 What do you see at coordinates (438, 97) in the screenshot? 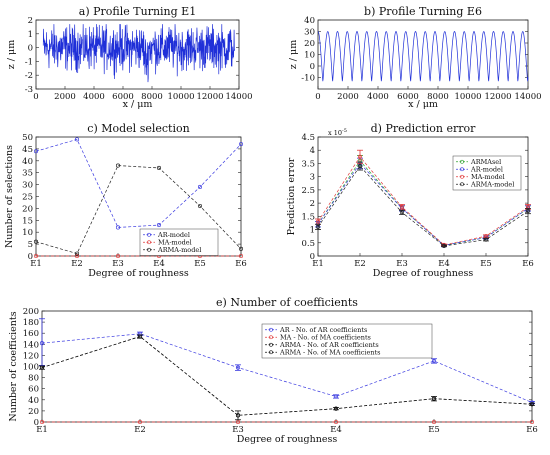
I see `x-tick-label: 8000` at bounding box center [438, 97].